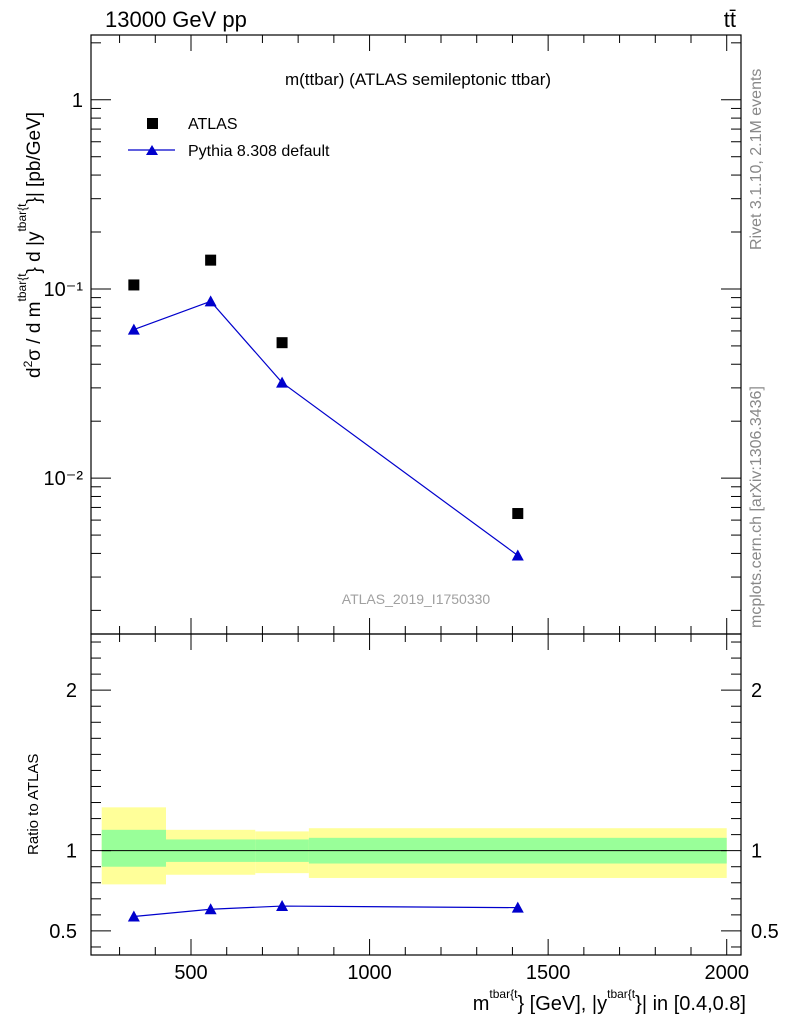  What do you see at coordinates (756, 159) in the screenshot?
I see `rivet-info: Rivet 3.1.10, 2.1M events` at bounding box center [756, 159].